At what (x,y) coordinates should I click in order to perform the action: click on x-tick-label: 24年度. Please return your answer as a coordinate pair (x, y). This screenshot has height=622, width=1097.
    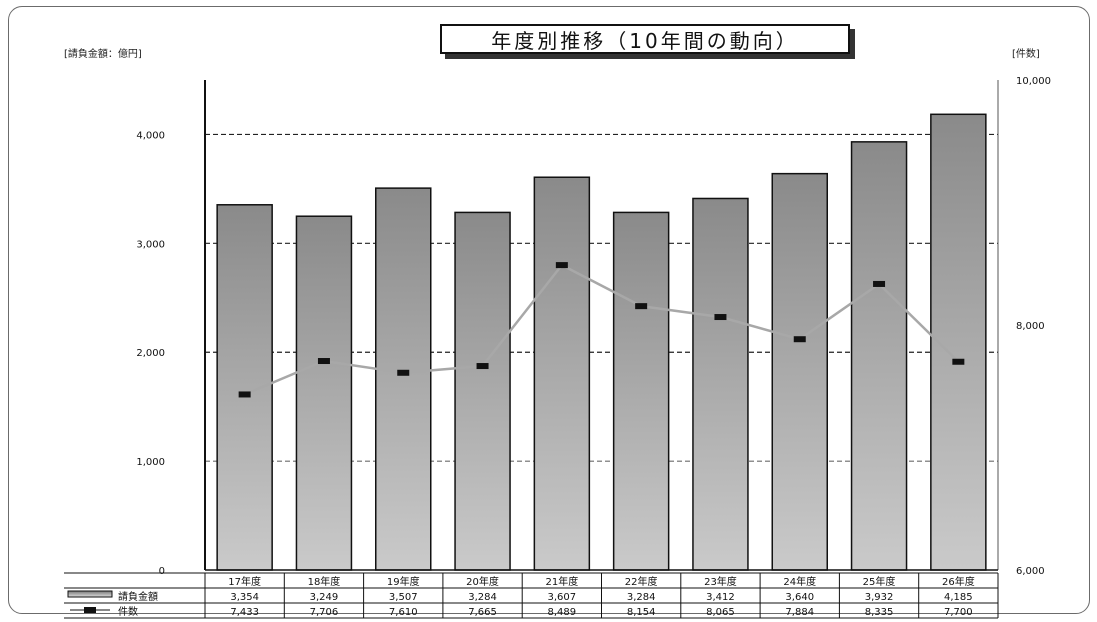
    Looking at the image, I should click on (799, 581).